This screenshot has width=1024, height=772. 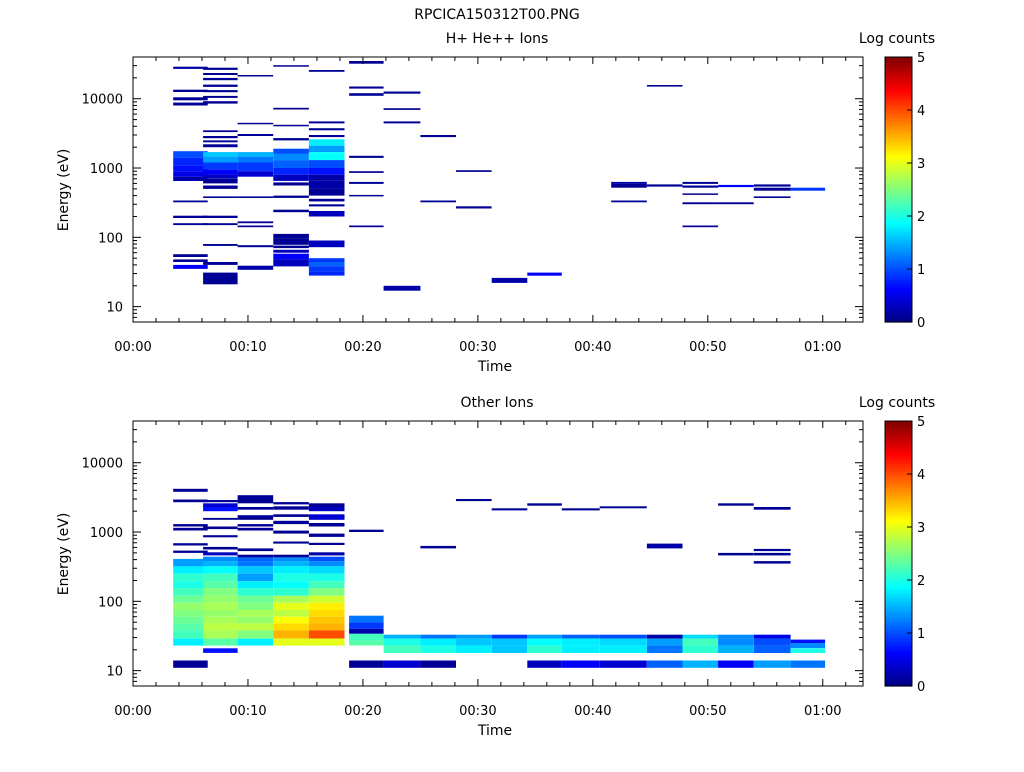 What do you see at coordinates (592, 347) in the screenshot?
I see `x-tick-label: 00:40` at bounding box center [592, 347].